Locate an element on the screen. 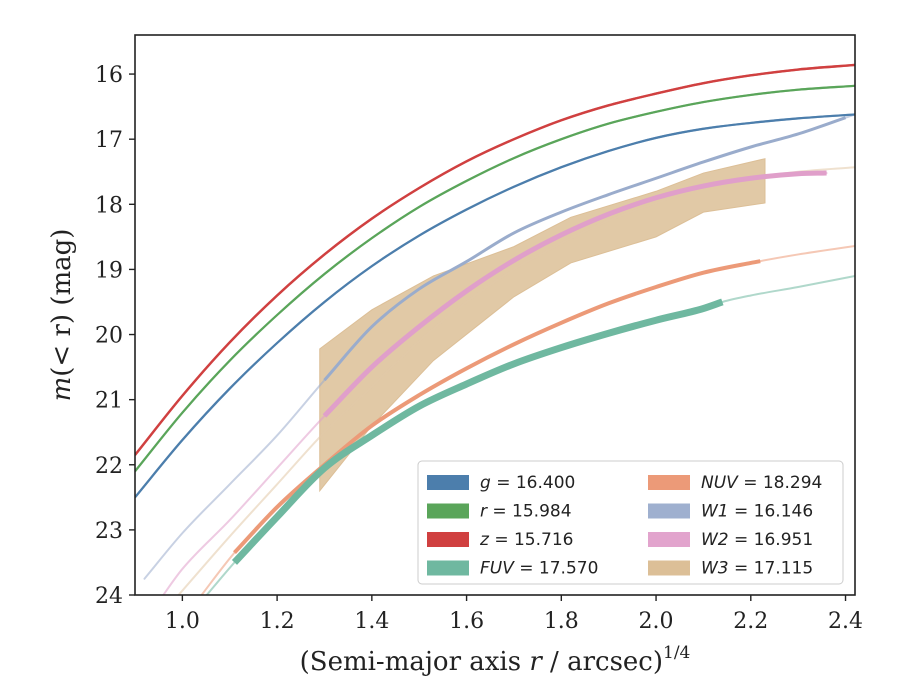 The width and height of the screenshot is (900, 700). x-tick-label: 2.0 is located at coordinates (656, 621).